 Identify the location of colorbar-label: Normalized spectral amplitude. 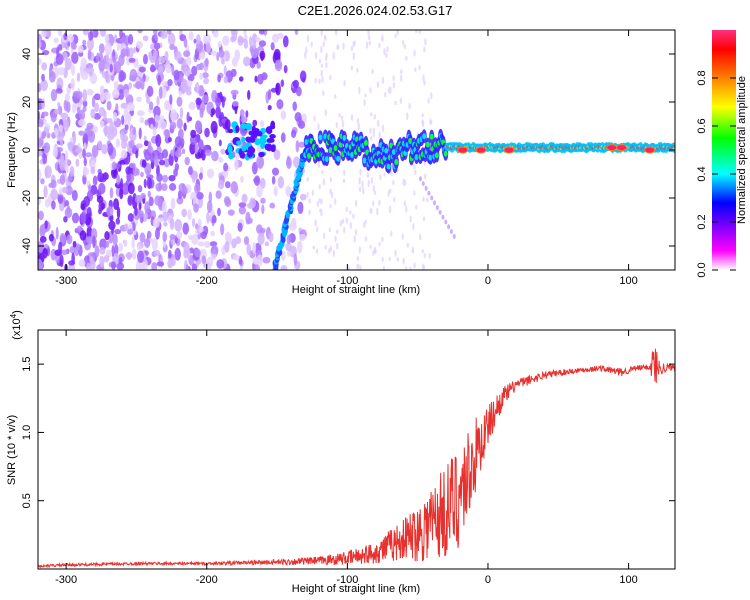
(742, 150).